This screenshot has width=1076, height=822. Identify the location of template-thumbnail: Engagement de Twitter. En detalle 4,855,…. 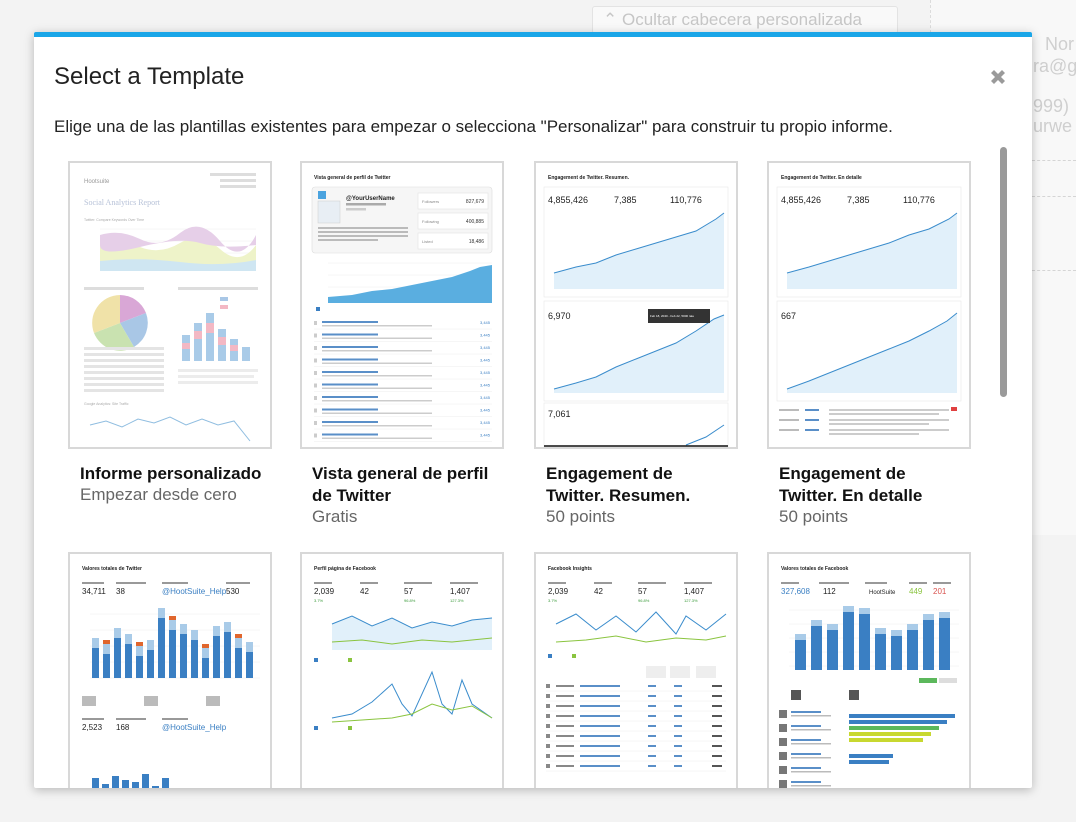
(869, 305).